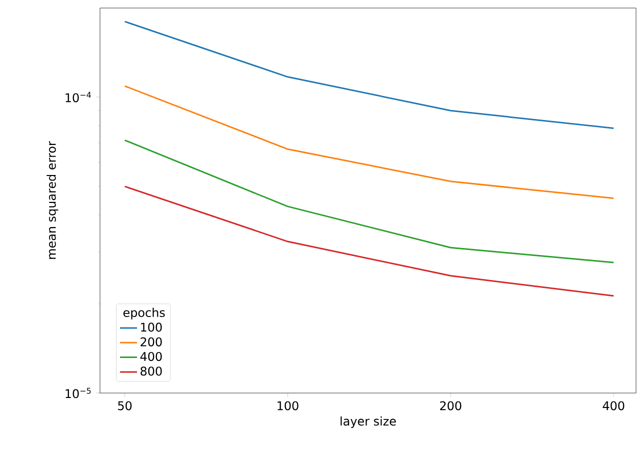 This screenshot has width=639, height=459. I want to click on x-tick-label: 50, so click(125, 405).